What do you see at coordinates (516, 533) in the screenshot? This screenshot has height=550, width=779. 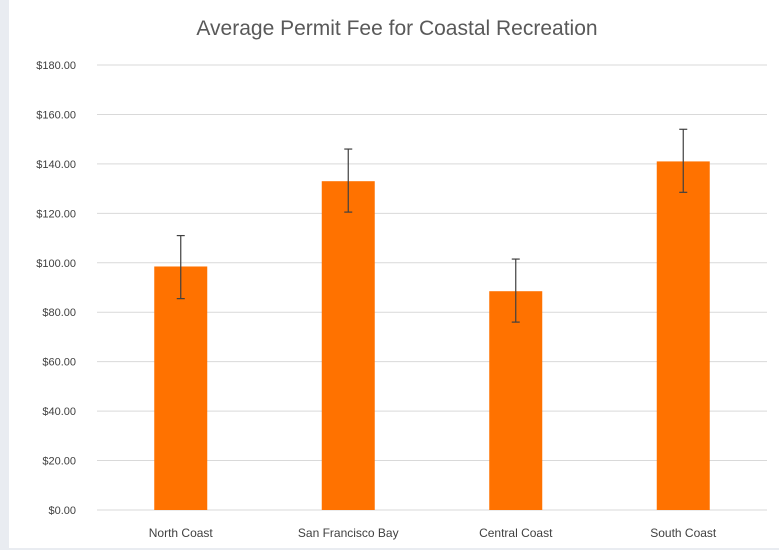 I see `x-category-label: Central Coast` at bounding box center [516, 533].